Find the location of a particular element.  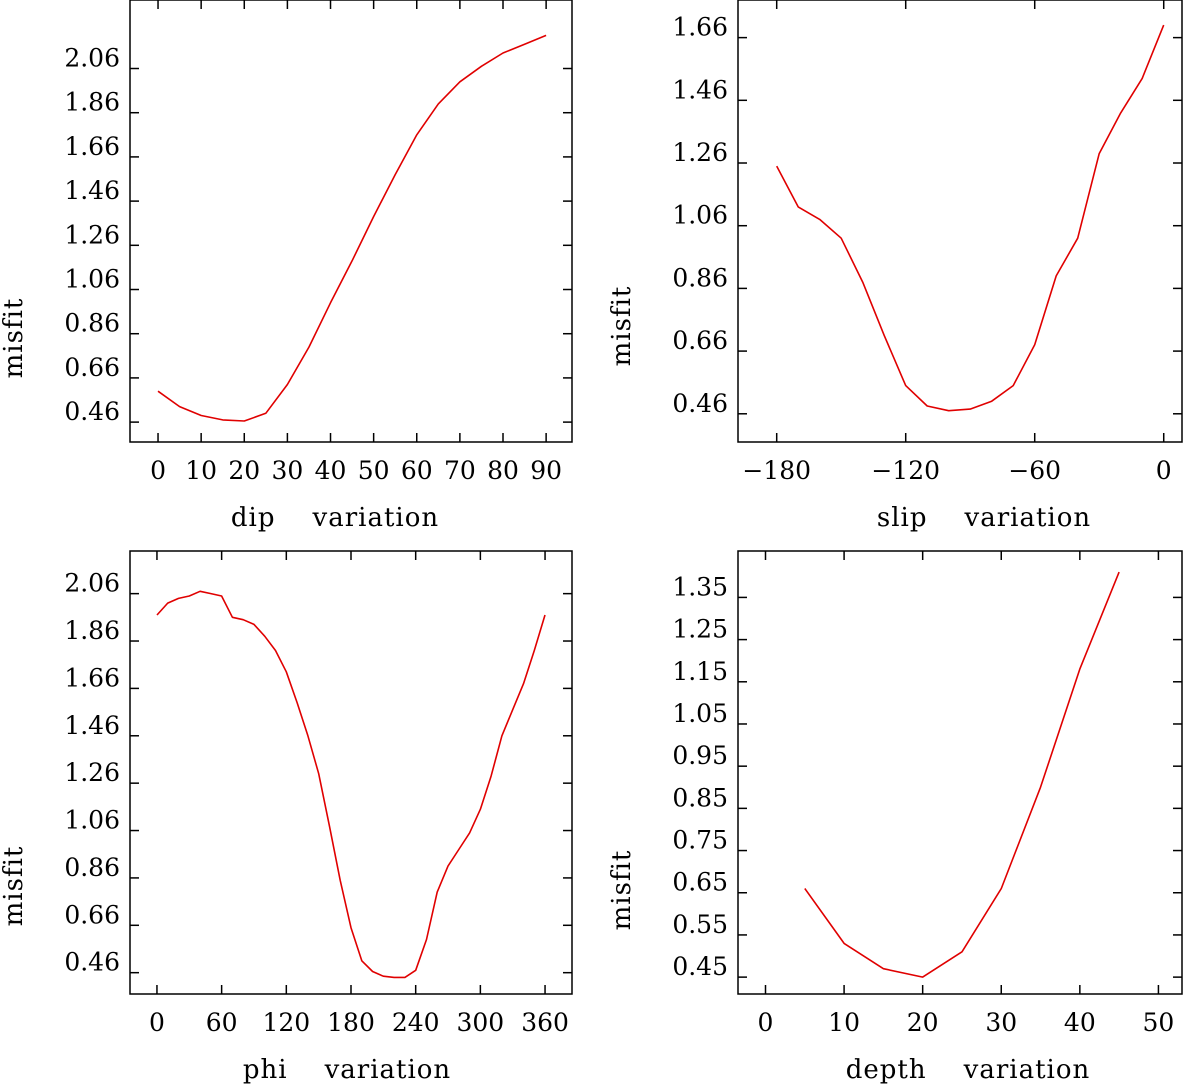

phi-y-axis-title: misfit is located at coordinates (14, 886).